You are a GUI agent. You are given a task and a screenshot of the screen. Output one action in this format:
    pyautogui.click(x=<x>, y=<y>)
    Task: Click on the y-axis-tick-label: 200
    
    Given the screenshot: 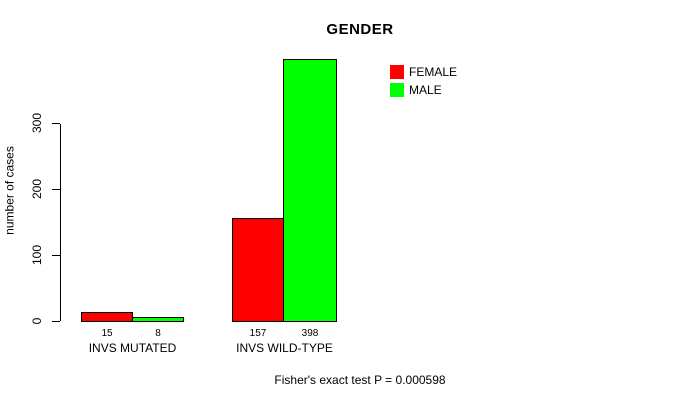 What is the action you would take?
    pyautogui.click(x=37, y=189)
    